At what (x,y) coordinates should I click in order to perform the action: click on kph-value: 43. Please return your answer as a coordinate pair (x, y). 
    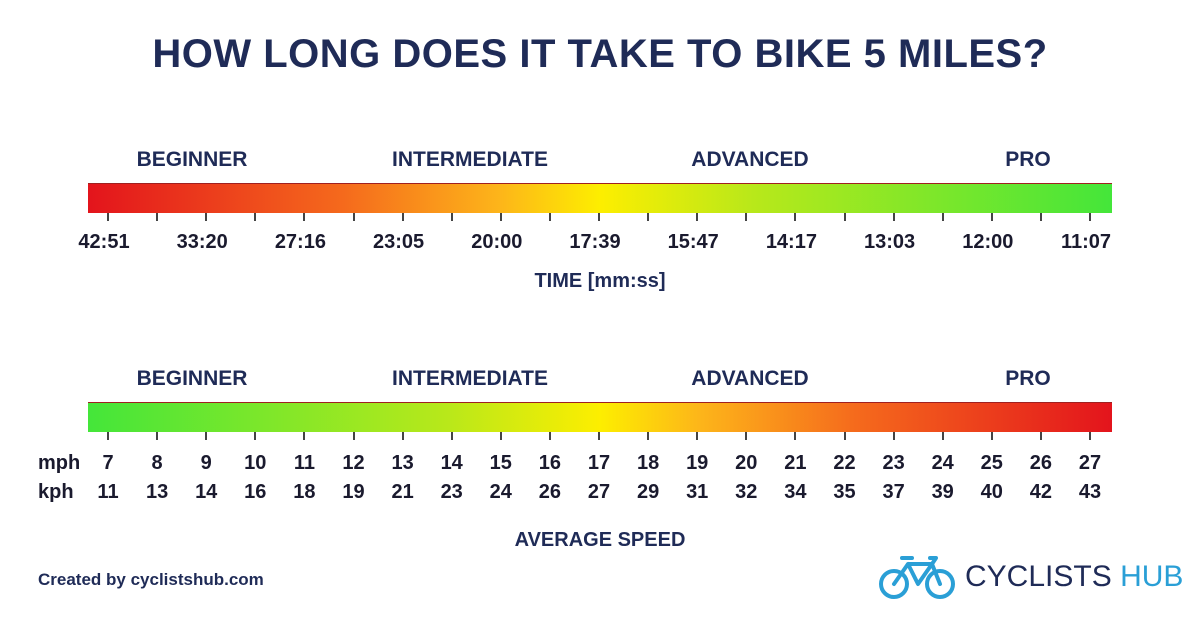
    Looking at the image, I should click on (1090, 492).